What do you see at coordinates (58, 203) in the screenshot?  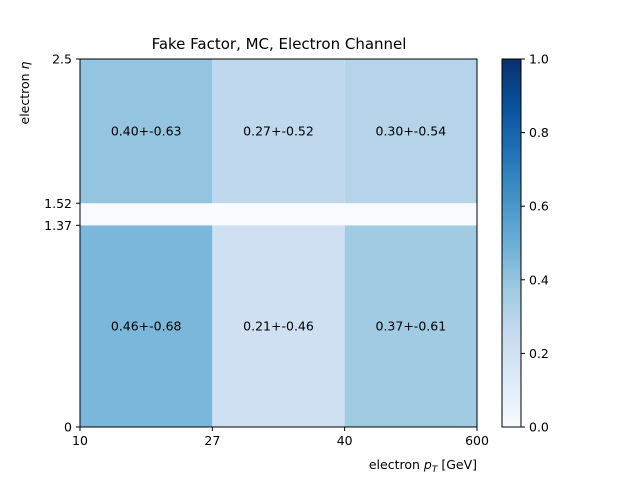 I see `y-tick-label: 1.52` at bounding box center [58, 203].